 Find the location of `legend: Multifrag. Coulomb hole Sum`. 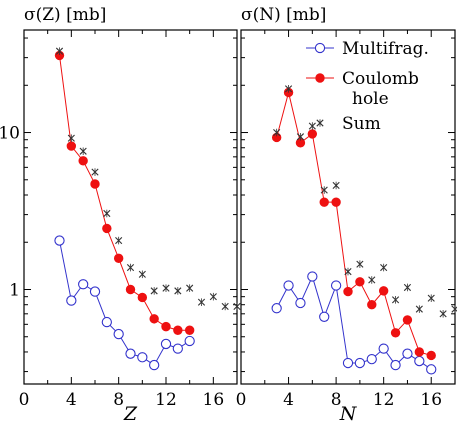

legend: Multifrag. Coulomb hole Sum is located at coordinates (367, 86).